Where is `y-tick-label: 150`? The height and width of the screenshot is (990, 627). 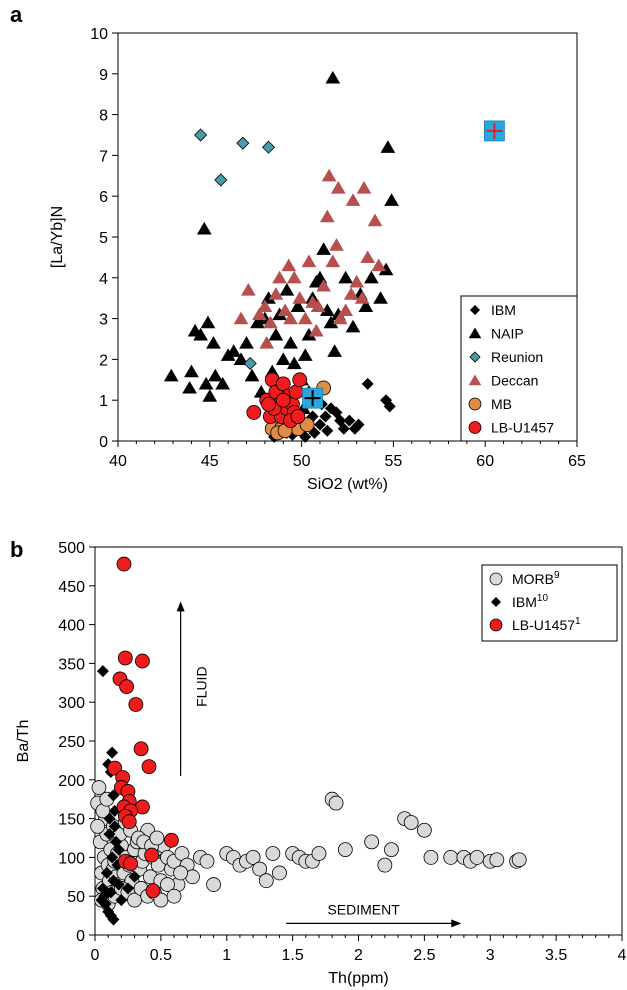 y-tick-label: 150 is located at coordinates (71, 820).